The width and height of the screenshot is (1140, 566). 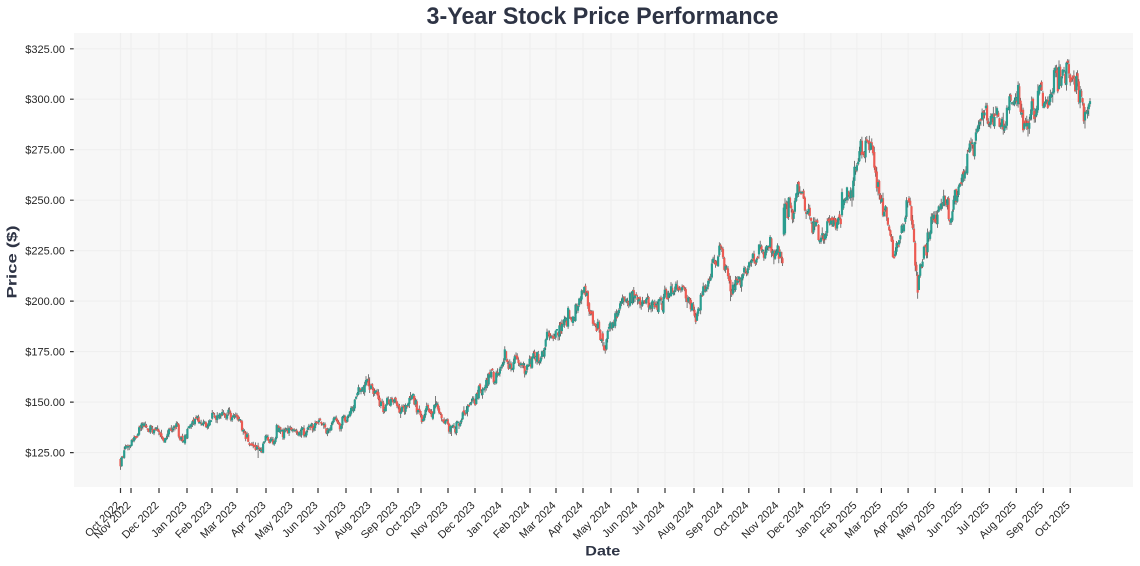 What do you see at coordinates (45, 353) in the screenshot?
I see `svg-text: $175.00` at bounding box center [45, 353].